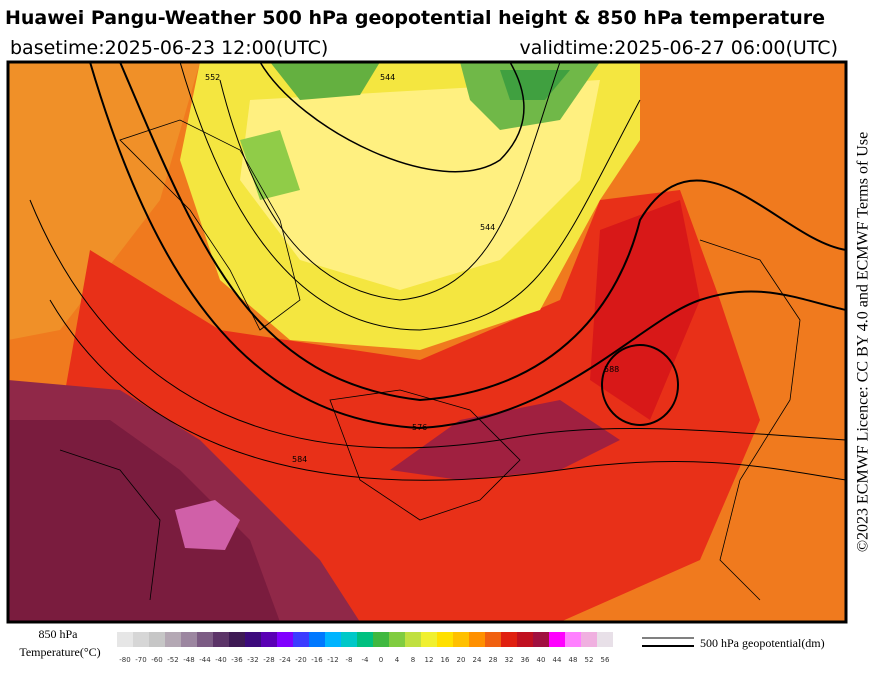 This screenshot has height=680, width=870. What do you see at coordinates (156, 660) in the screenshot?
I see `colorbar-tick-label: -60` at bounding box center [156, 660].